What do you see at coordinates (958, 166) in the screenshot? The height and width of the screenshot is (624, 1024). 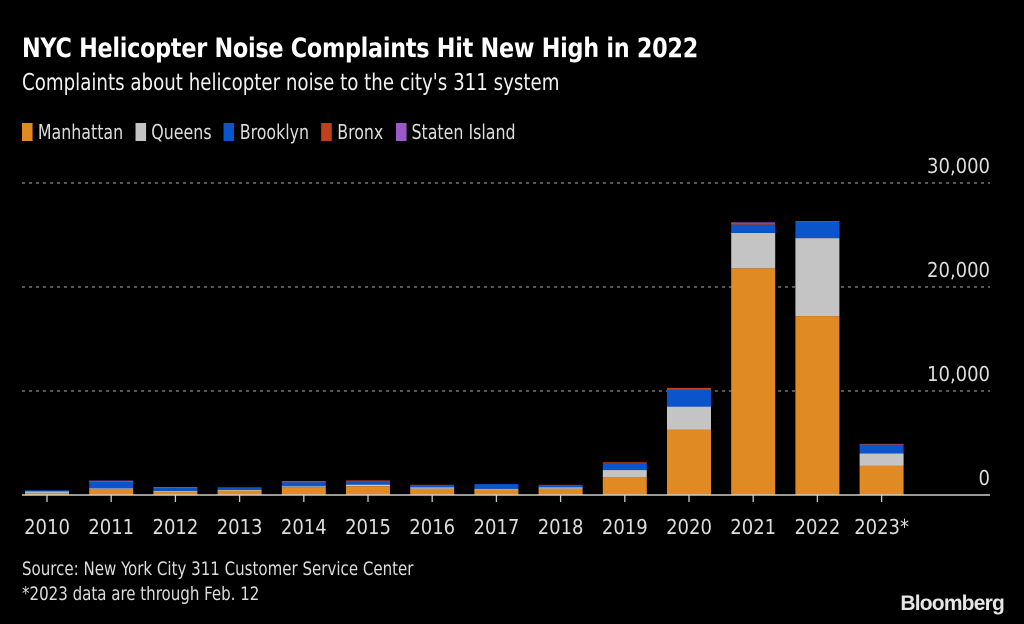 I see `y-tick-label: 30,000` at bounding box center [958, 166].